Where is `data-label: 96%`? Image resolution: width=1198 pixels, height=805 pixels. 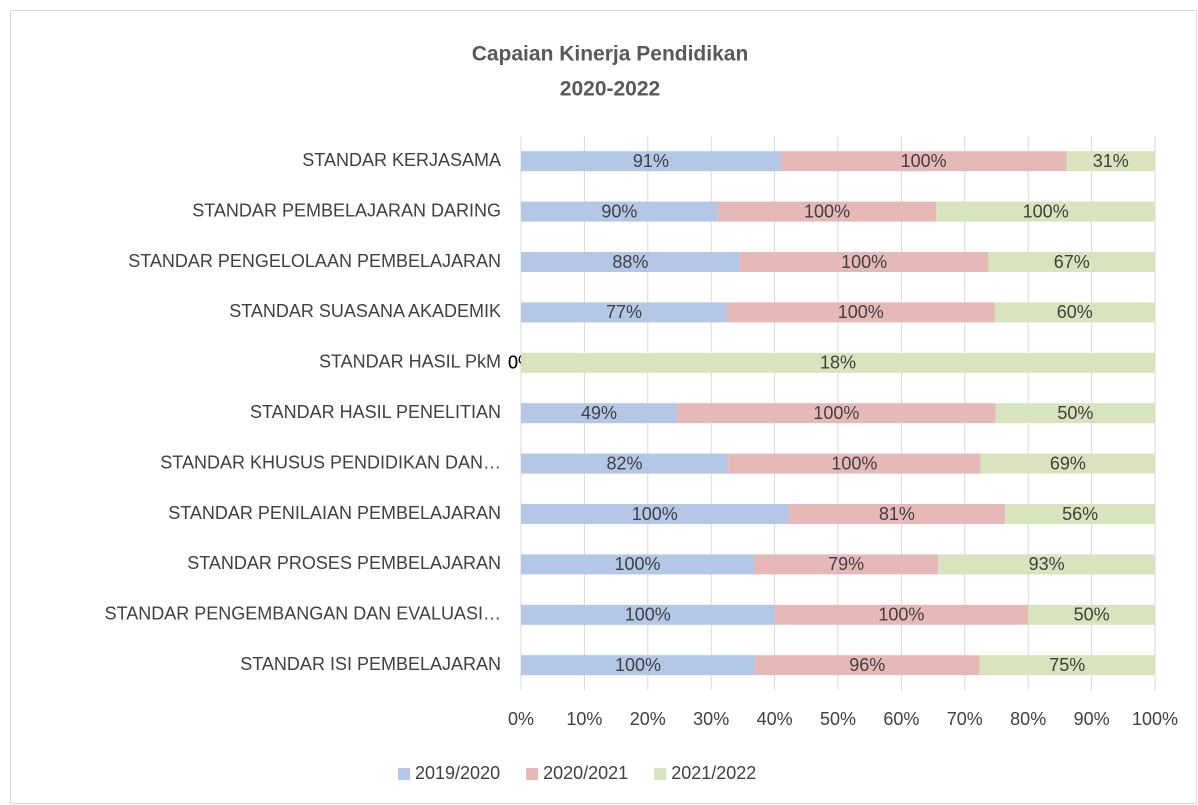
data-label: 96% is located at coordinates (867, 665).